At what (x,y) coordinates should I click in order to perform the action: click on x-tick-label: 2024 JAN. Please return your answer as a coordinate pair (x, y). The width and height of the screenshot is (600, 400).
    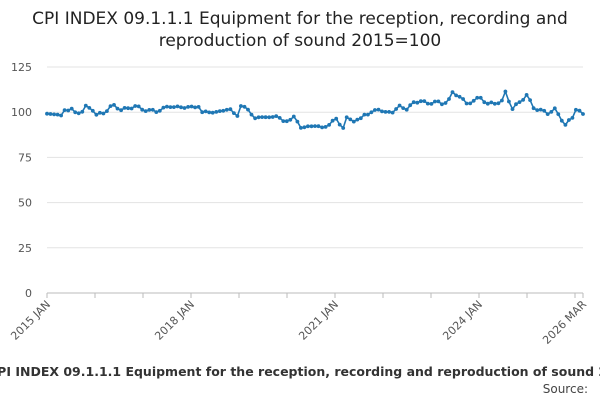
    Looking at the image, I should click on (462, 320).